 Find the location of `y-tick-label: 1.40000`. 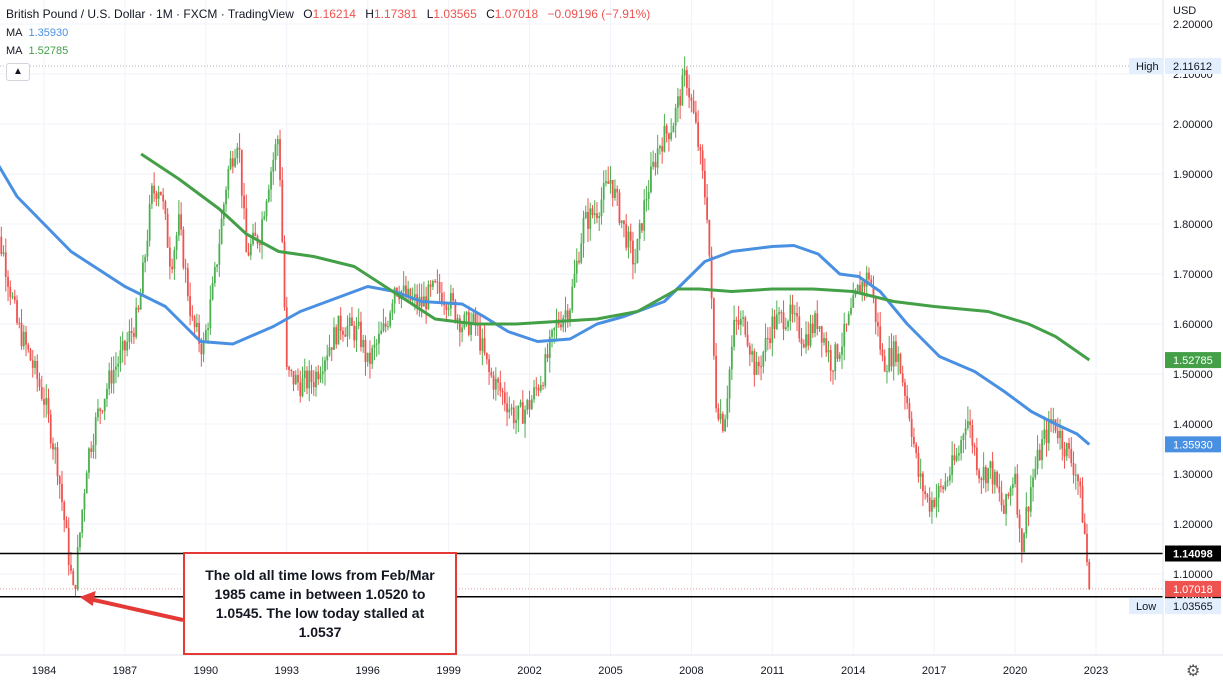

y-tick-label: 1.40000 is located at coordinates (1193, 425).